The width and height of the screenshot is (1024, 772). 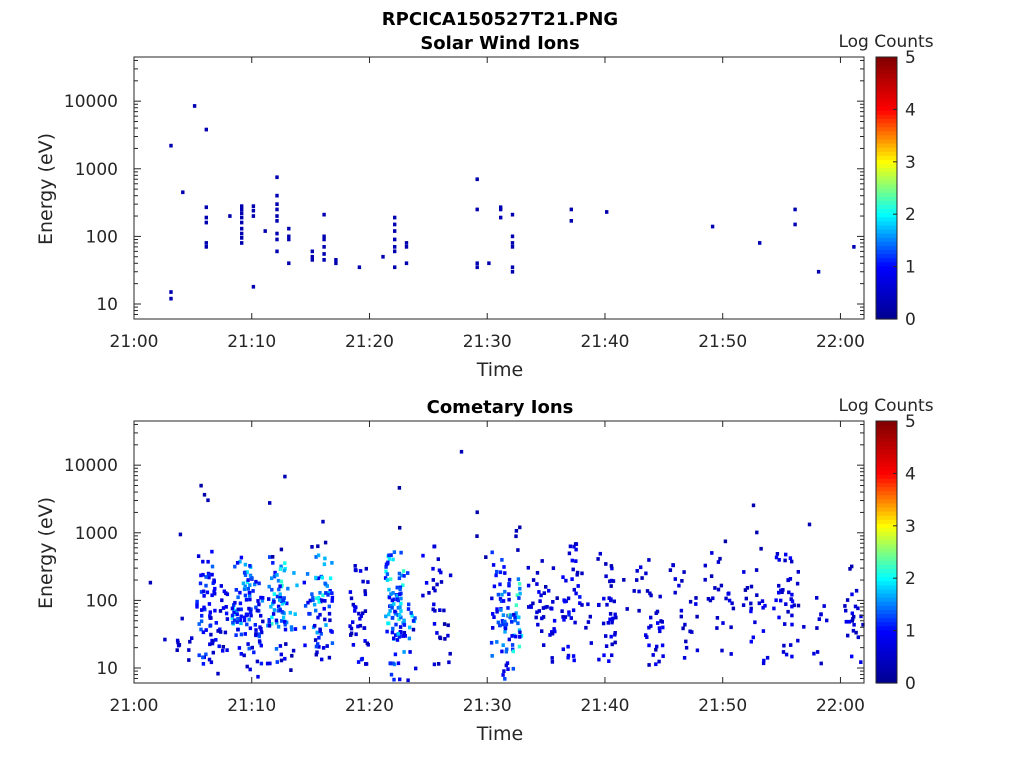 What do you see at coordinates (91, 102) in the screenshot?
I see `y-tick-label: 10000` at bounding box center [91, 102].